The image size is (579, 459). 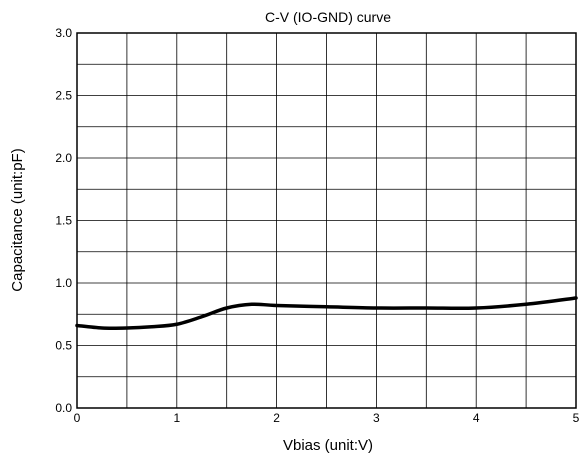 What do you see at coordinates (63, 408) in the screenshot?
I see `y-tick-label: 0.0` at bounding box center [63, 408].